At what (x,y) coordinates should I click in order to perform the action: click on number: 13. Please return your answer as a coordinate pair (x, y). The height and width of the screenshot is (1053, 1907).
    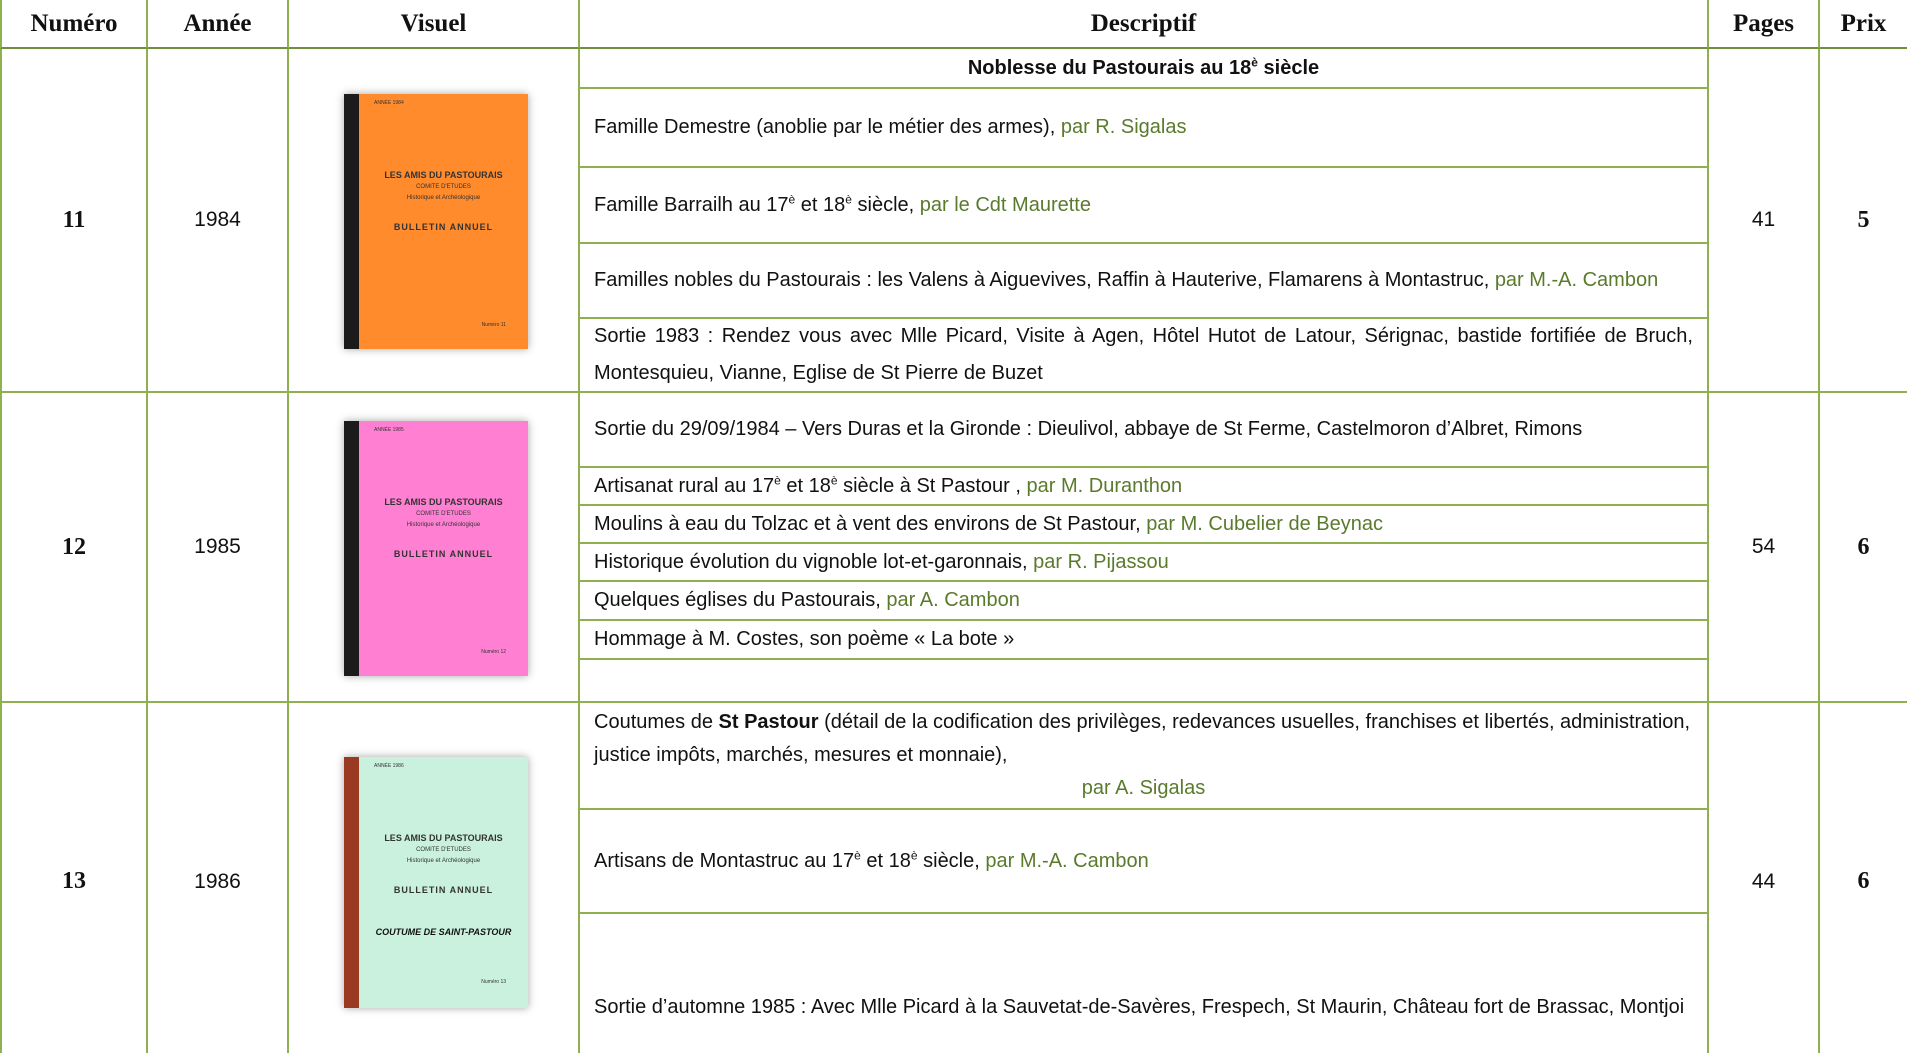
    Looking at the image, I should click on (74, 881).